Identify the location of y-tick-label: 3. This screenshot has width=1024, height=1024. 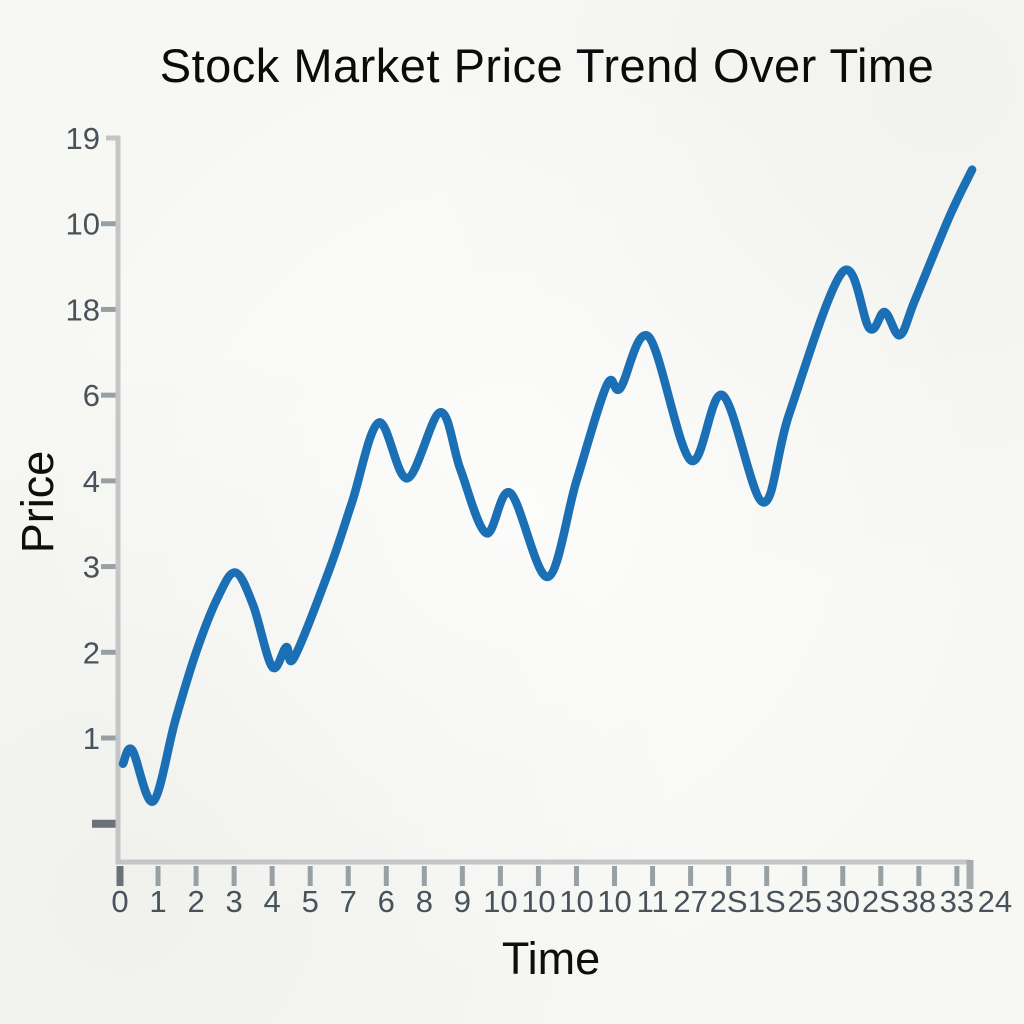
(91, 567).